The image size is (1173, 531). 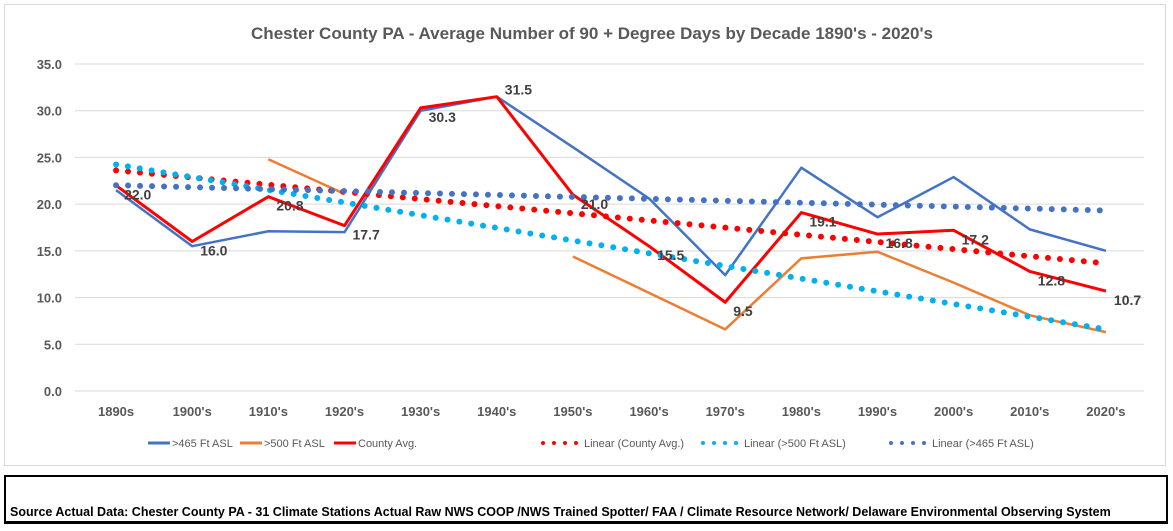 What do you see at coordinates (743, 311) in the screenshot?
I see `data-label: 9.5` at bounding box center [743, 311].